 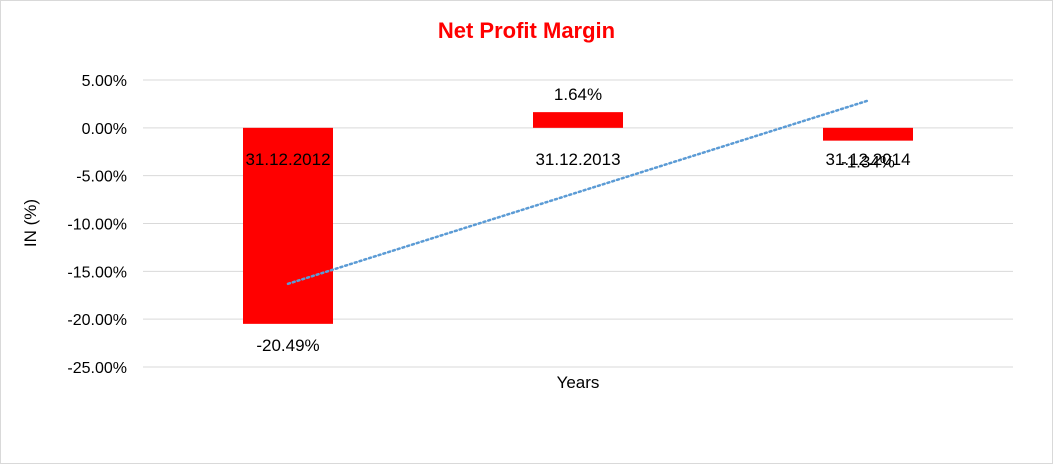 What do you see at coordinates (101, 177) in the screenshot?
I see `y-tick-label: -5.00%` at bounding box center [101, 177].